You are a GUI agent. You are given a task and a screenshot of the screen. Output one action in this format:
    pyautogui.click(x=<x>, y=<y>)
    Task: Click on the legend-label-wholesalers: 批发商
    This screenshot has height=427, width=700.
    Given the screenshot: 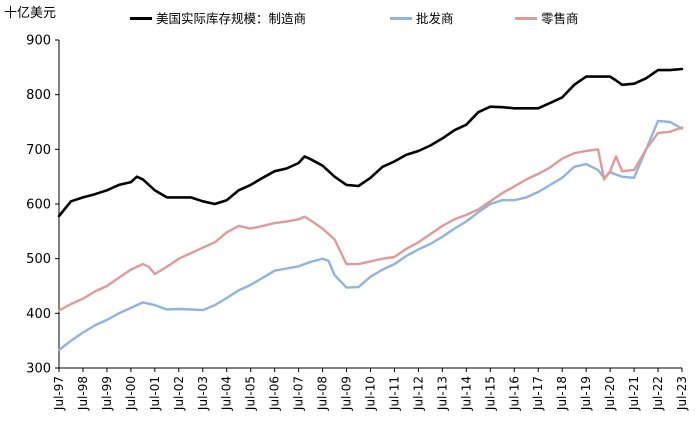 What is the action you would take?
    pyautogui.click(x=435, y=18)
    